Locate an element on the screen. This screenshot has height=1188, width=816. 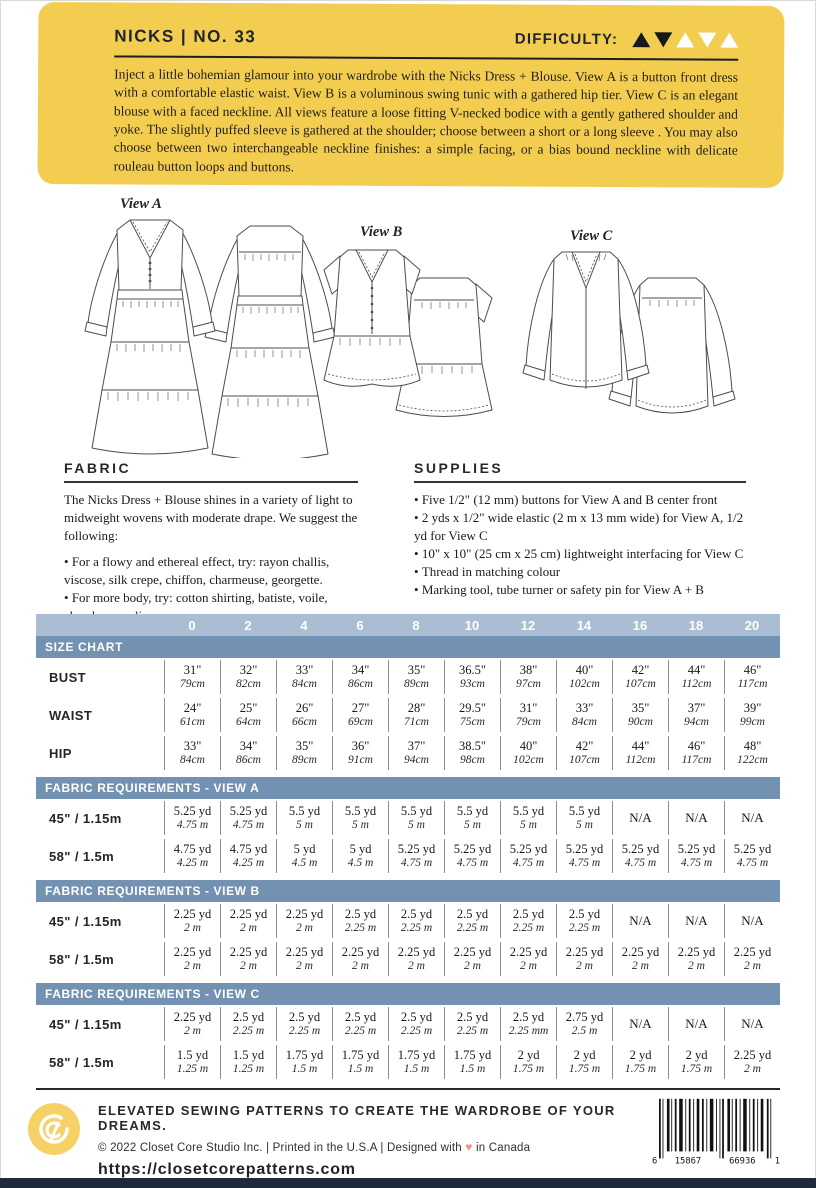
inches-value: 40" is located at coordinates (528, 746).